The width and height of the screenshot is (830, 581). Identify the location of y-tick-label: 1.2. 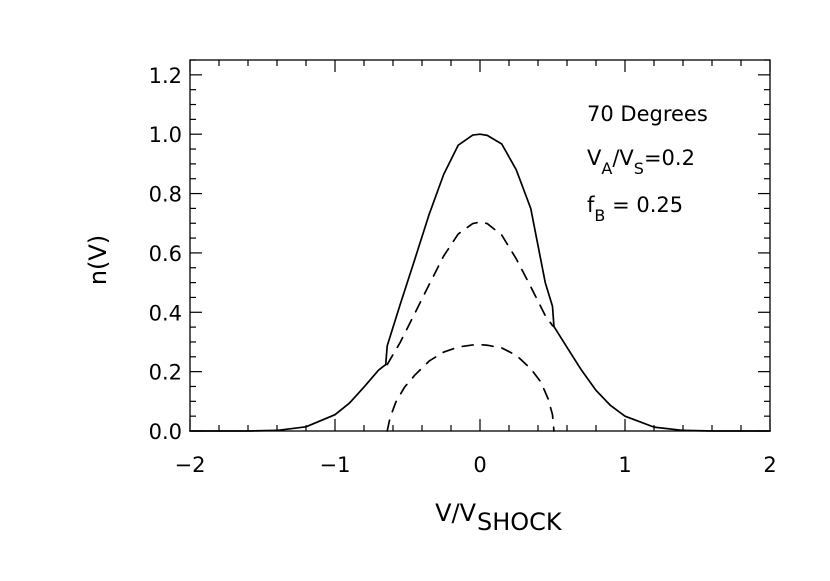
(165, 76).